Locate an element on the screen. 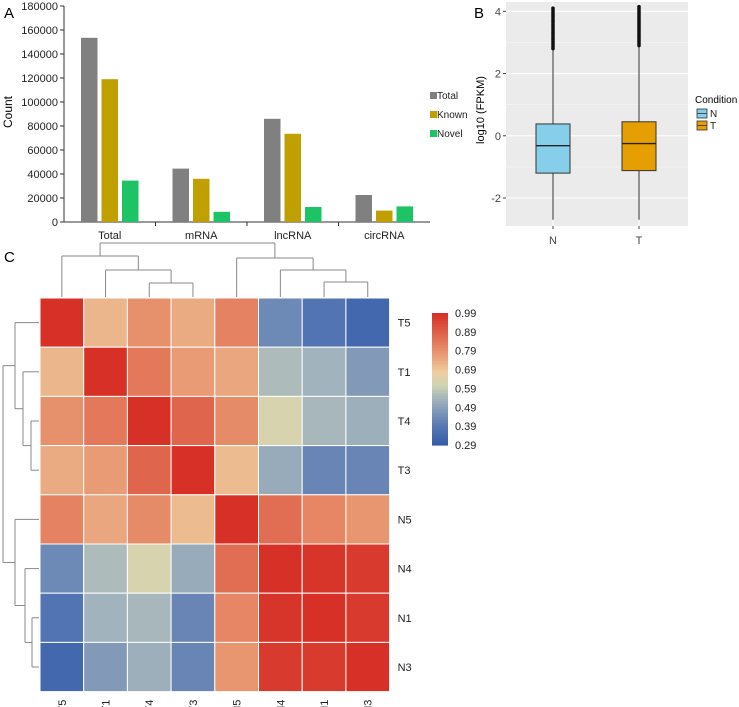 This screenshot has height=707, width=739. heatmap-cell-T4-N1 is located at coordinates (324, 421).